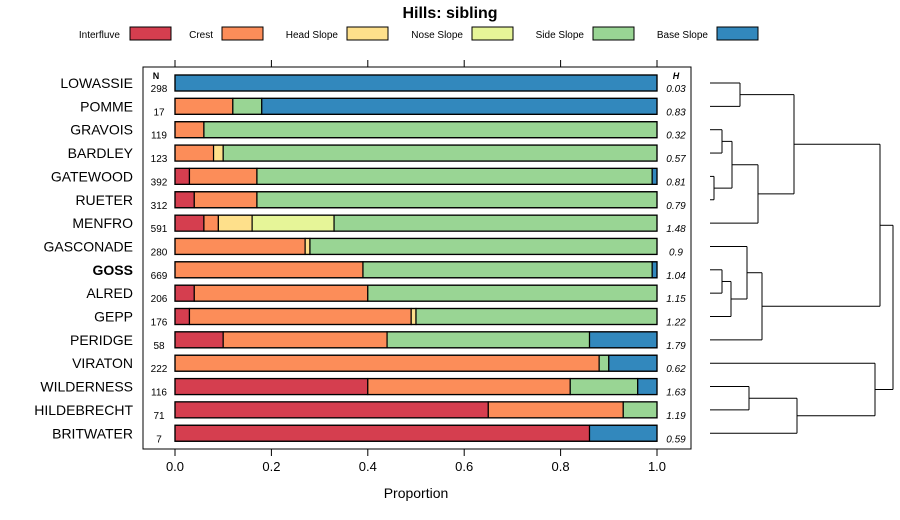 Image resolution: width=900 pixels, height=520 pixels. I want to click on row-label: WILDERNESS, so click(86, 387).